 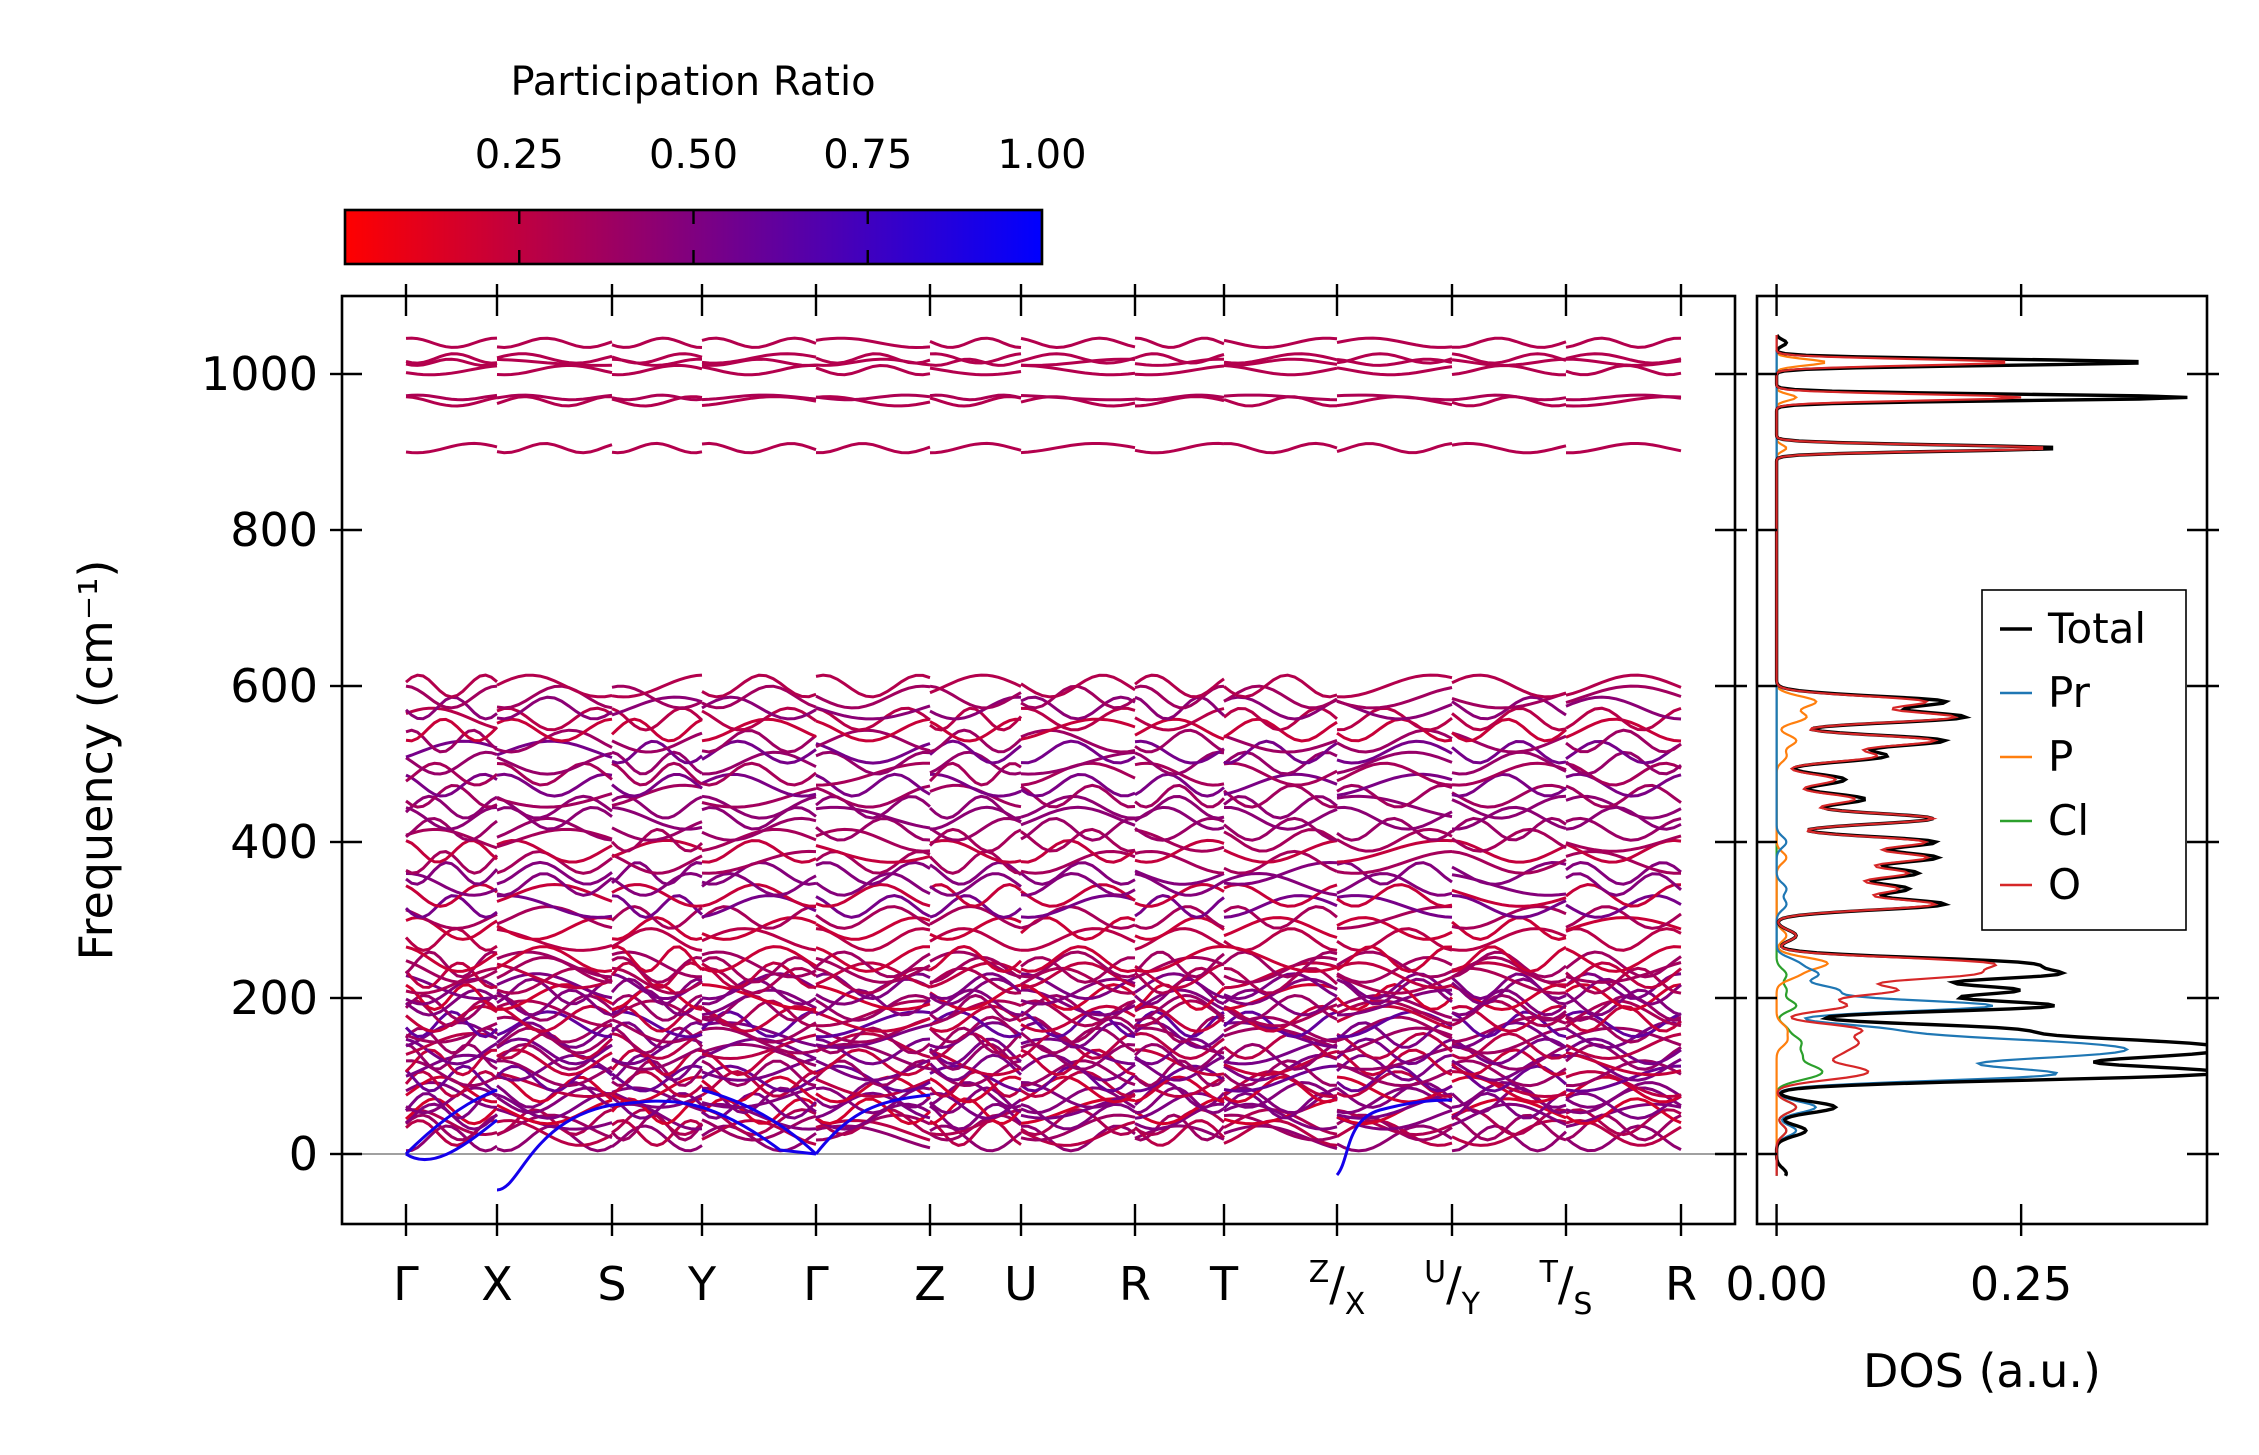 What do you see at coordinates (96, 760) in the screenshot?
I see `frequency-axis-label: Frequency (cm⁻¹)` at bounding box center [96, 760].